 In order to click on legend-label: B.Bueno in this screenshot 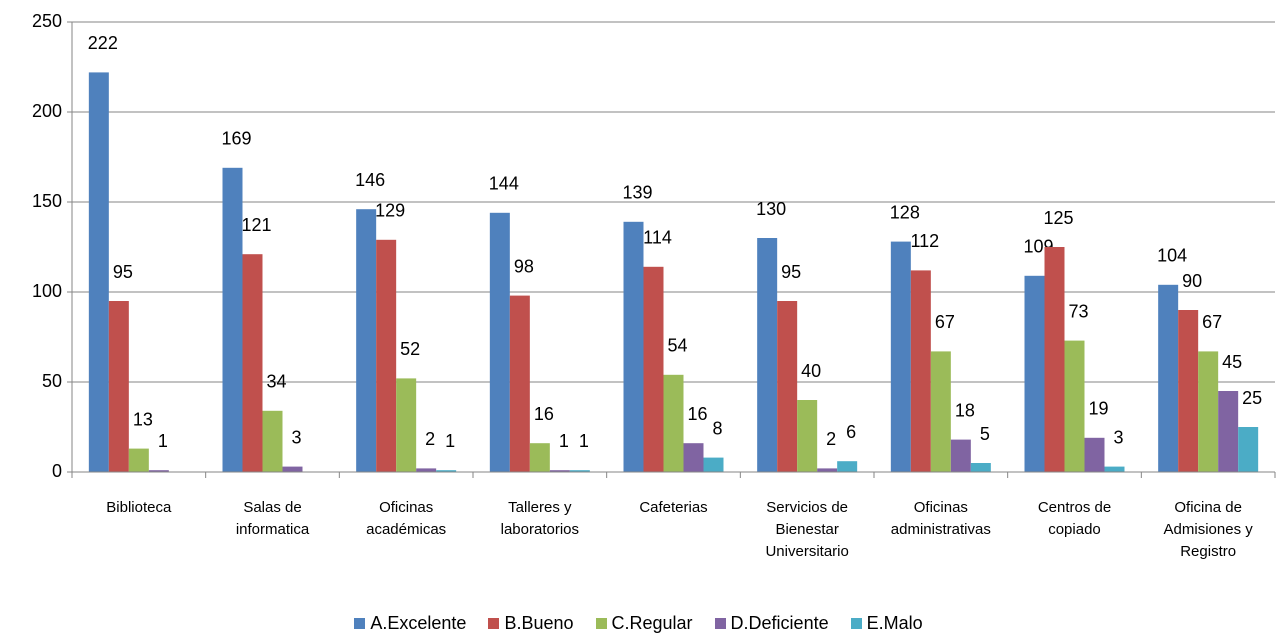, I will do `click(539, 623)`.